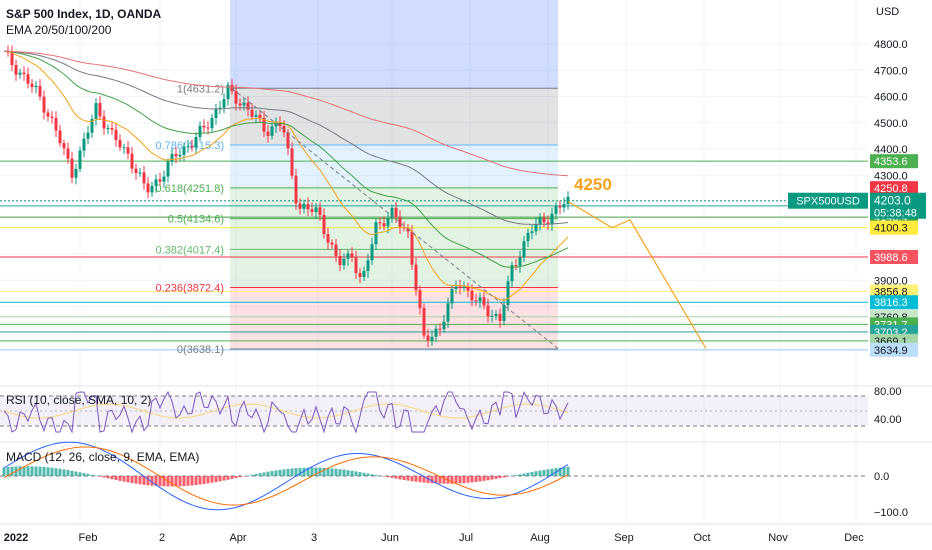 Image resolution: width=932 pixels, height=550 pixels. What do you see at coordinates (394, 44) in the screenshot?
I see `fib-extension-zone` at bounding box center [394, 44].